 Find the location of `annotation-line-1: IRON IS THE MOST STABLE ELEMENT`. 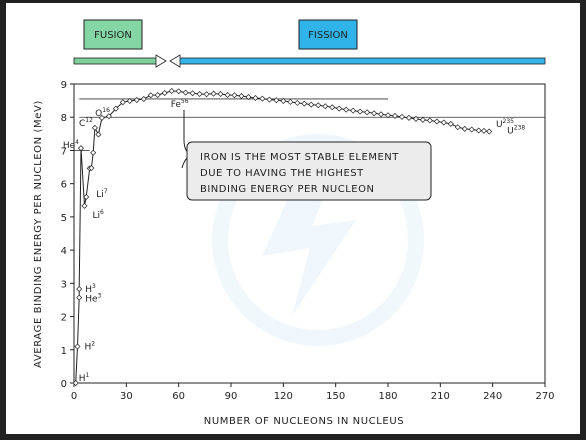

annotation-line-1: IRON IS THE MOST STABLE ELEMENT is located at coordinates (299, 157).